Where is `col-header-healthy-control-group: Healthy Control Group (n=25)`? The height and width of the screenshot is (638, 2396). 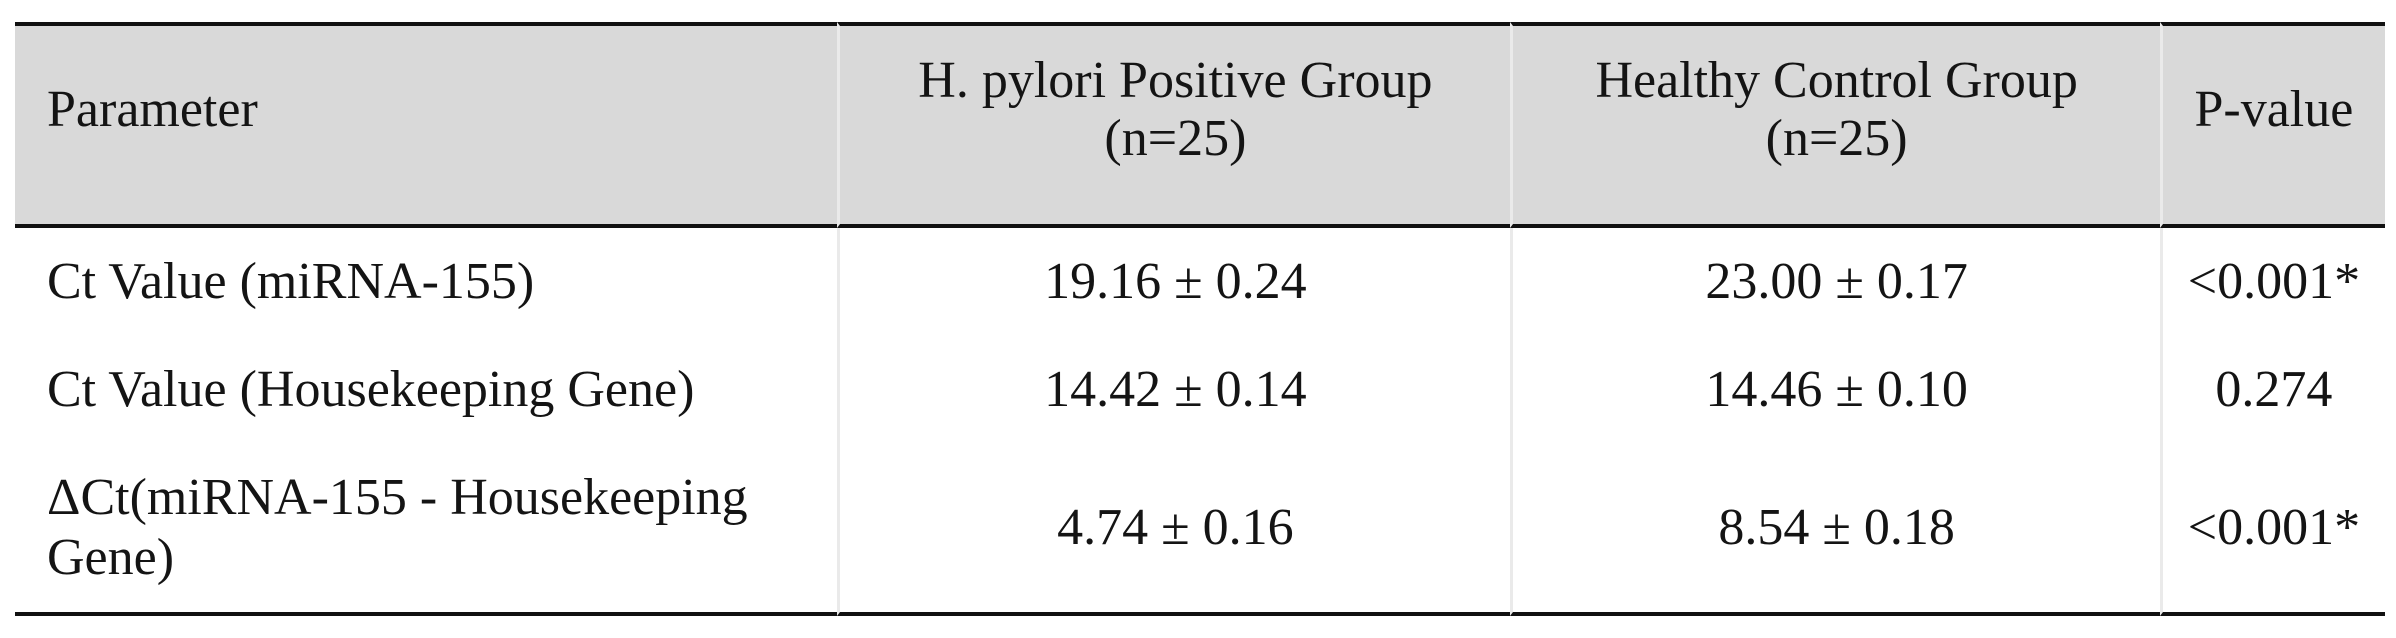 col-header-healthy-control-group: Healthy Control Group (n=25) is located at coordinates (1835, 125).